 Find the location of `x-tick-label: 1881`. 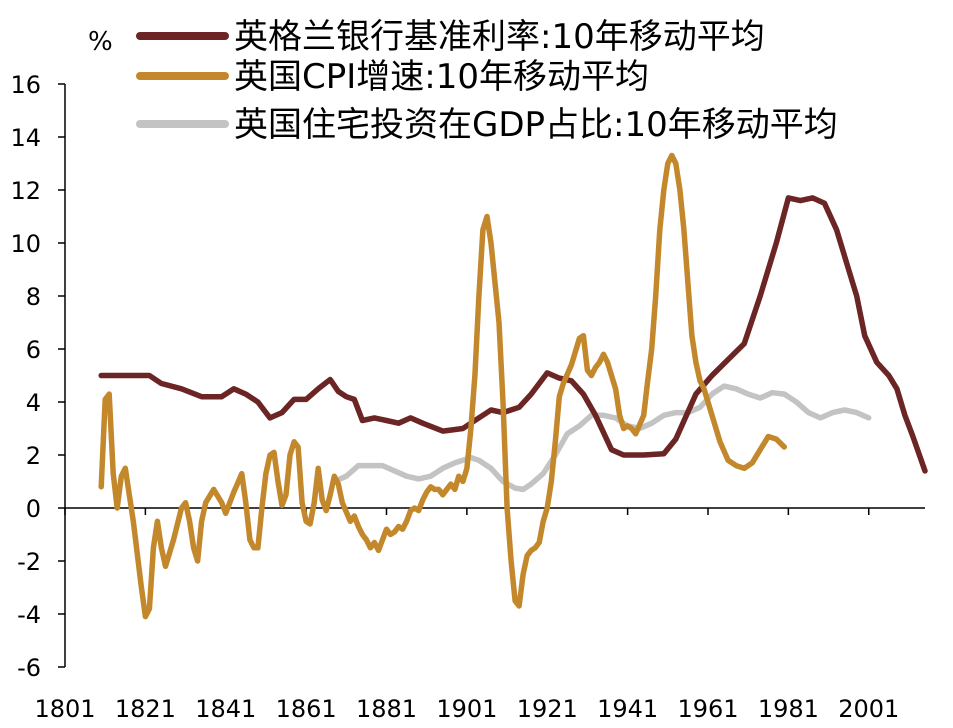

x-tick-label: 1881 is located at coordinates (386, 709).